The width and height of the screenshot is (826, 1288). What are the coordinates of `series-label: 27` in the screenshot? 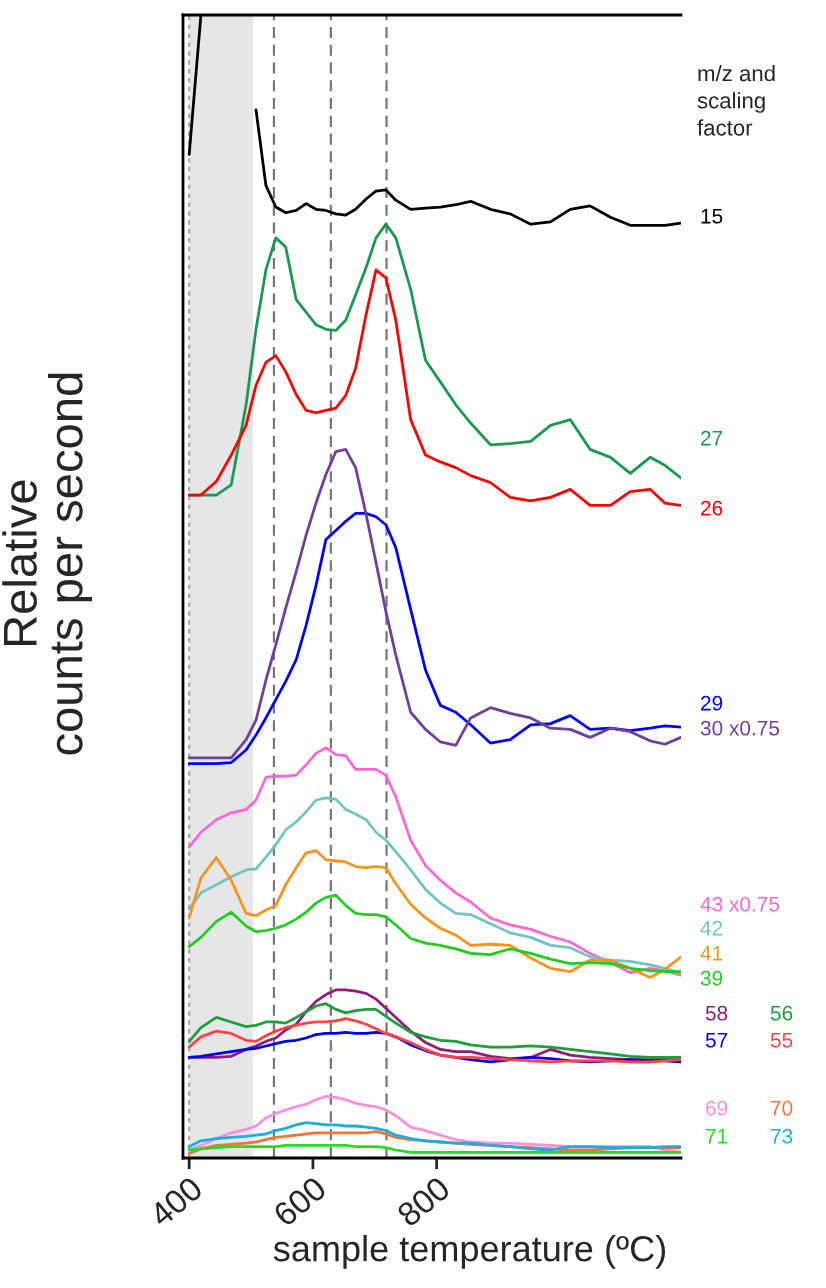 It's located at (712, 438).